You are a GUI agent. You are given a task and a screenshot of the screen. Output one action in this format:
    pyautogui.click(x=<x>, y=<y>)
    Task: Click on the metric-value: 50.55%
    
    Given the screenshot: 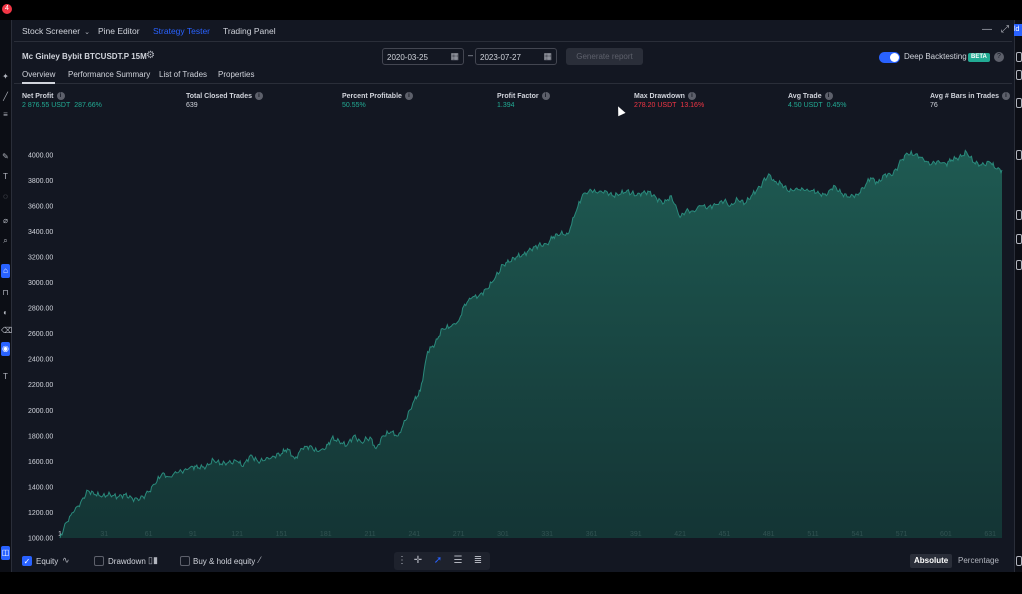 What is the action you would take?
    pyautogui.click(x=354, y=105)
    